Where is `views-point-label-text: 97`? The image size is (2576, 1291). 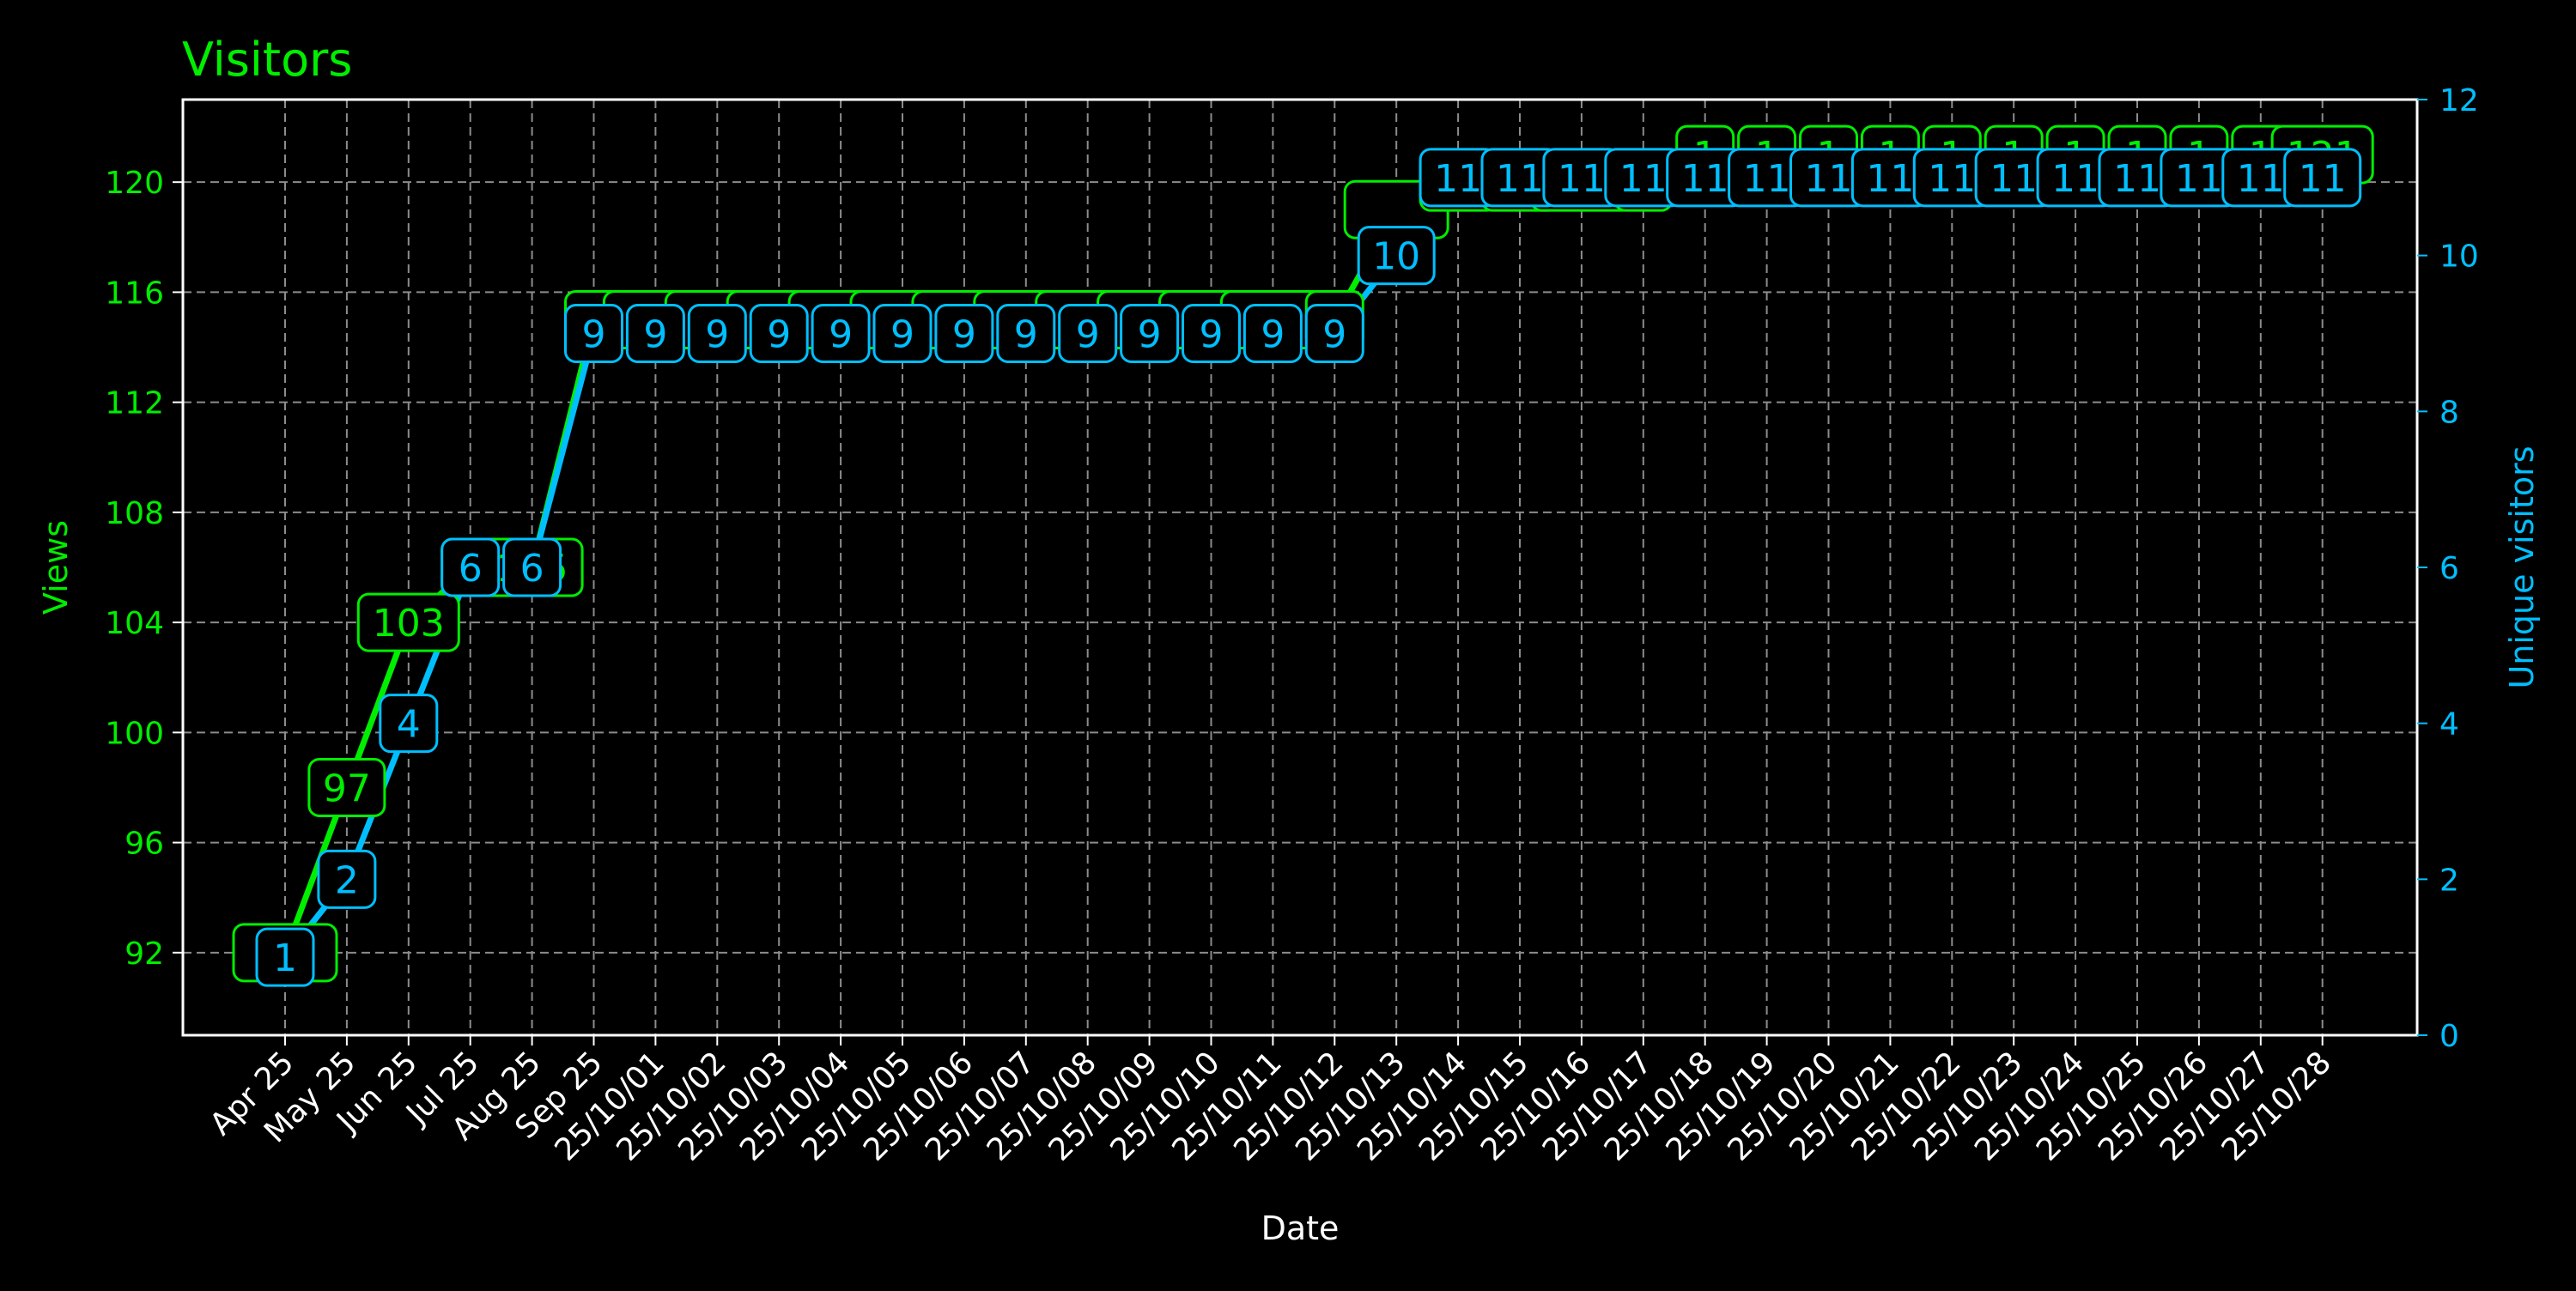
views-point-label-text: 97 is located at coordinates (347, 789).